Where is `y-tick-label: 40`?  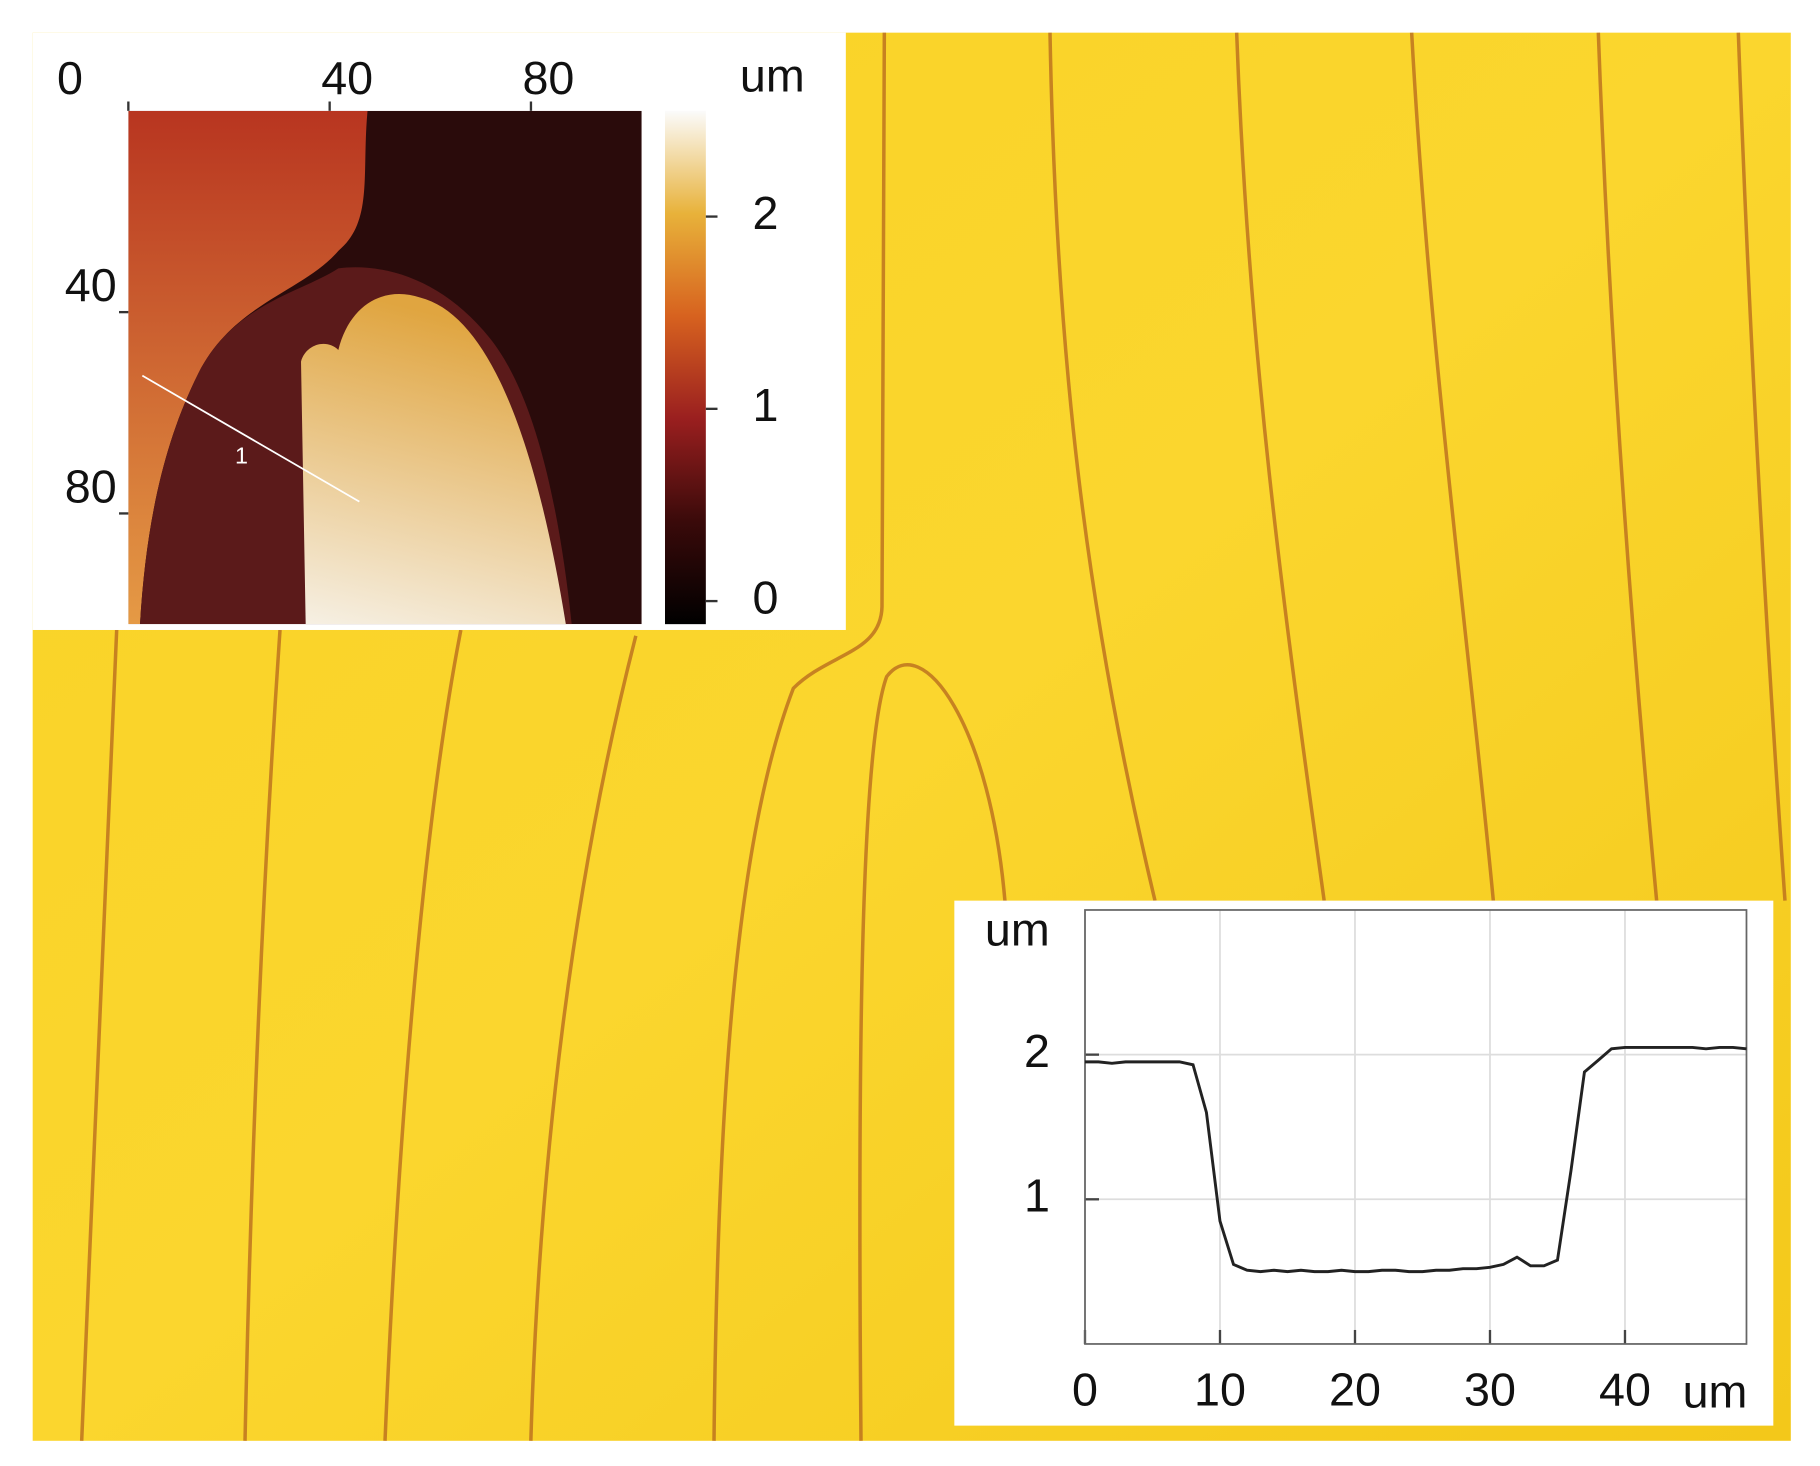 y-tick-label: 40 is located at coordinates (91, 285).